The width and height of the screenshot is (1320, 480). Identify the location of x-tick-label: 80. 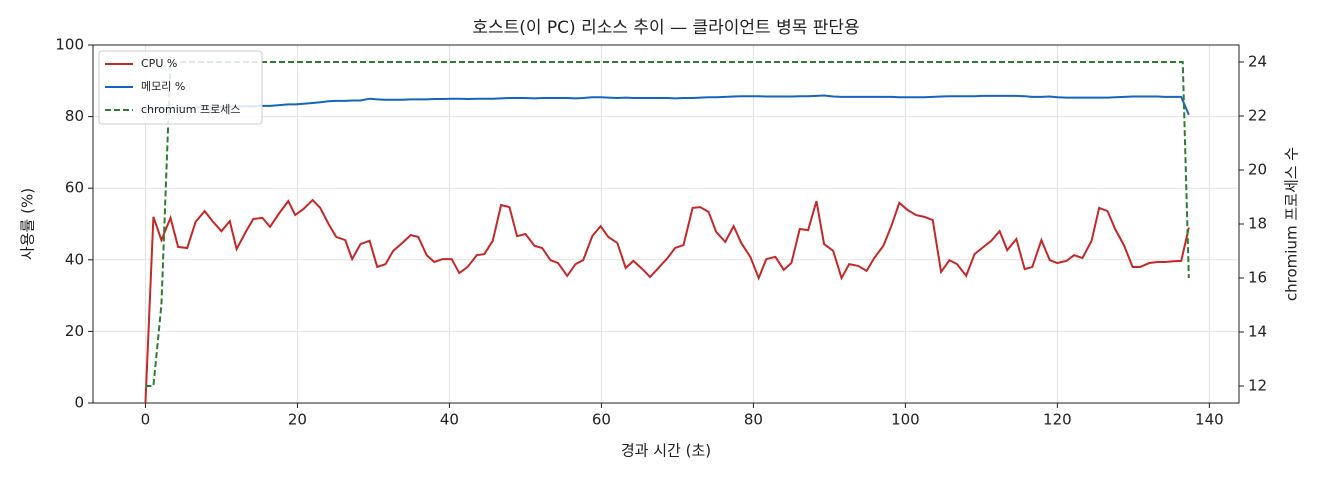
(753, 420).